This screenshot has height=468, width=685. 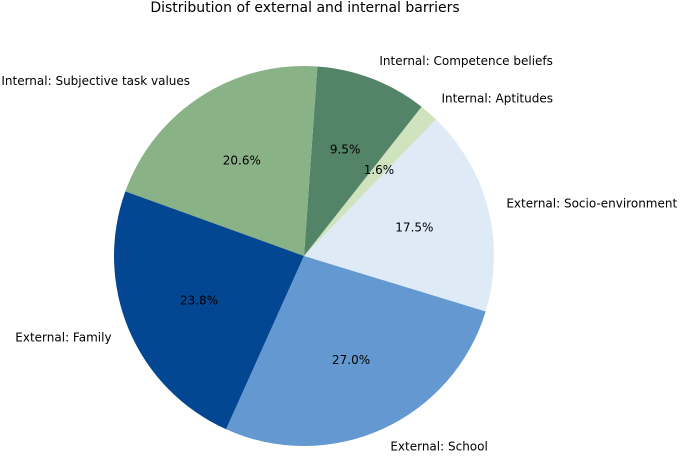 What do you see at coordinates (466, 61) in the screenshot?
I see `pie-slice-label: Internal: Competence beliefs` at bounding box center [466, 61].